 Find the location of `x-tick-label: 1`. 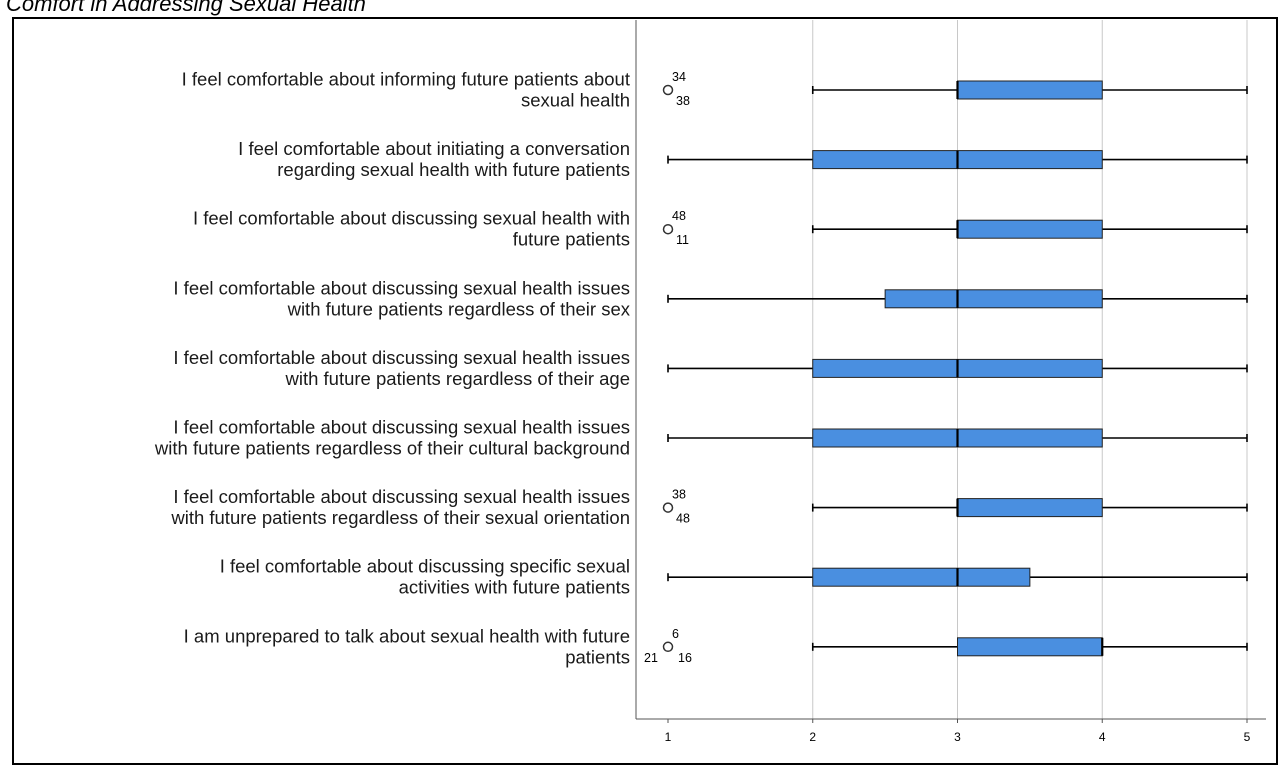

x-tick-label: 1 is located at coordinates (668, 737).